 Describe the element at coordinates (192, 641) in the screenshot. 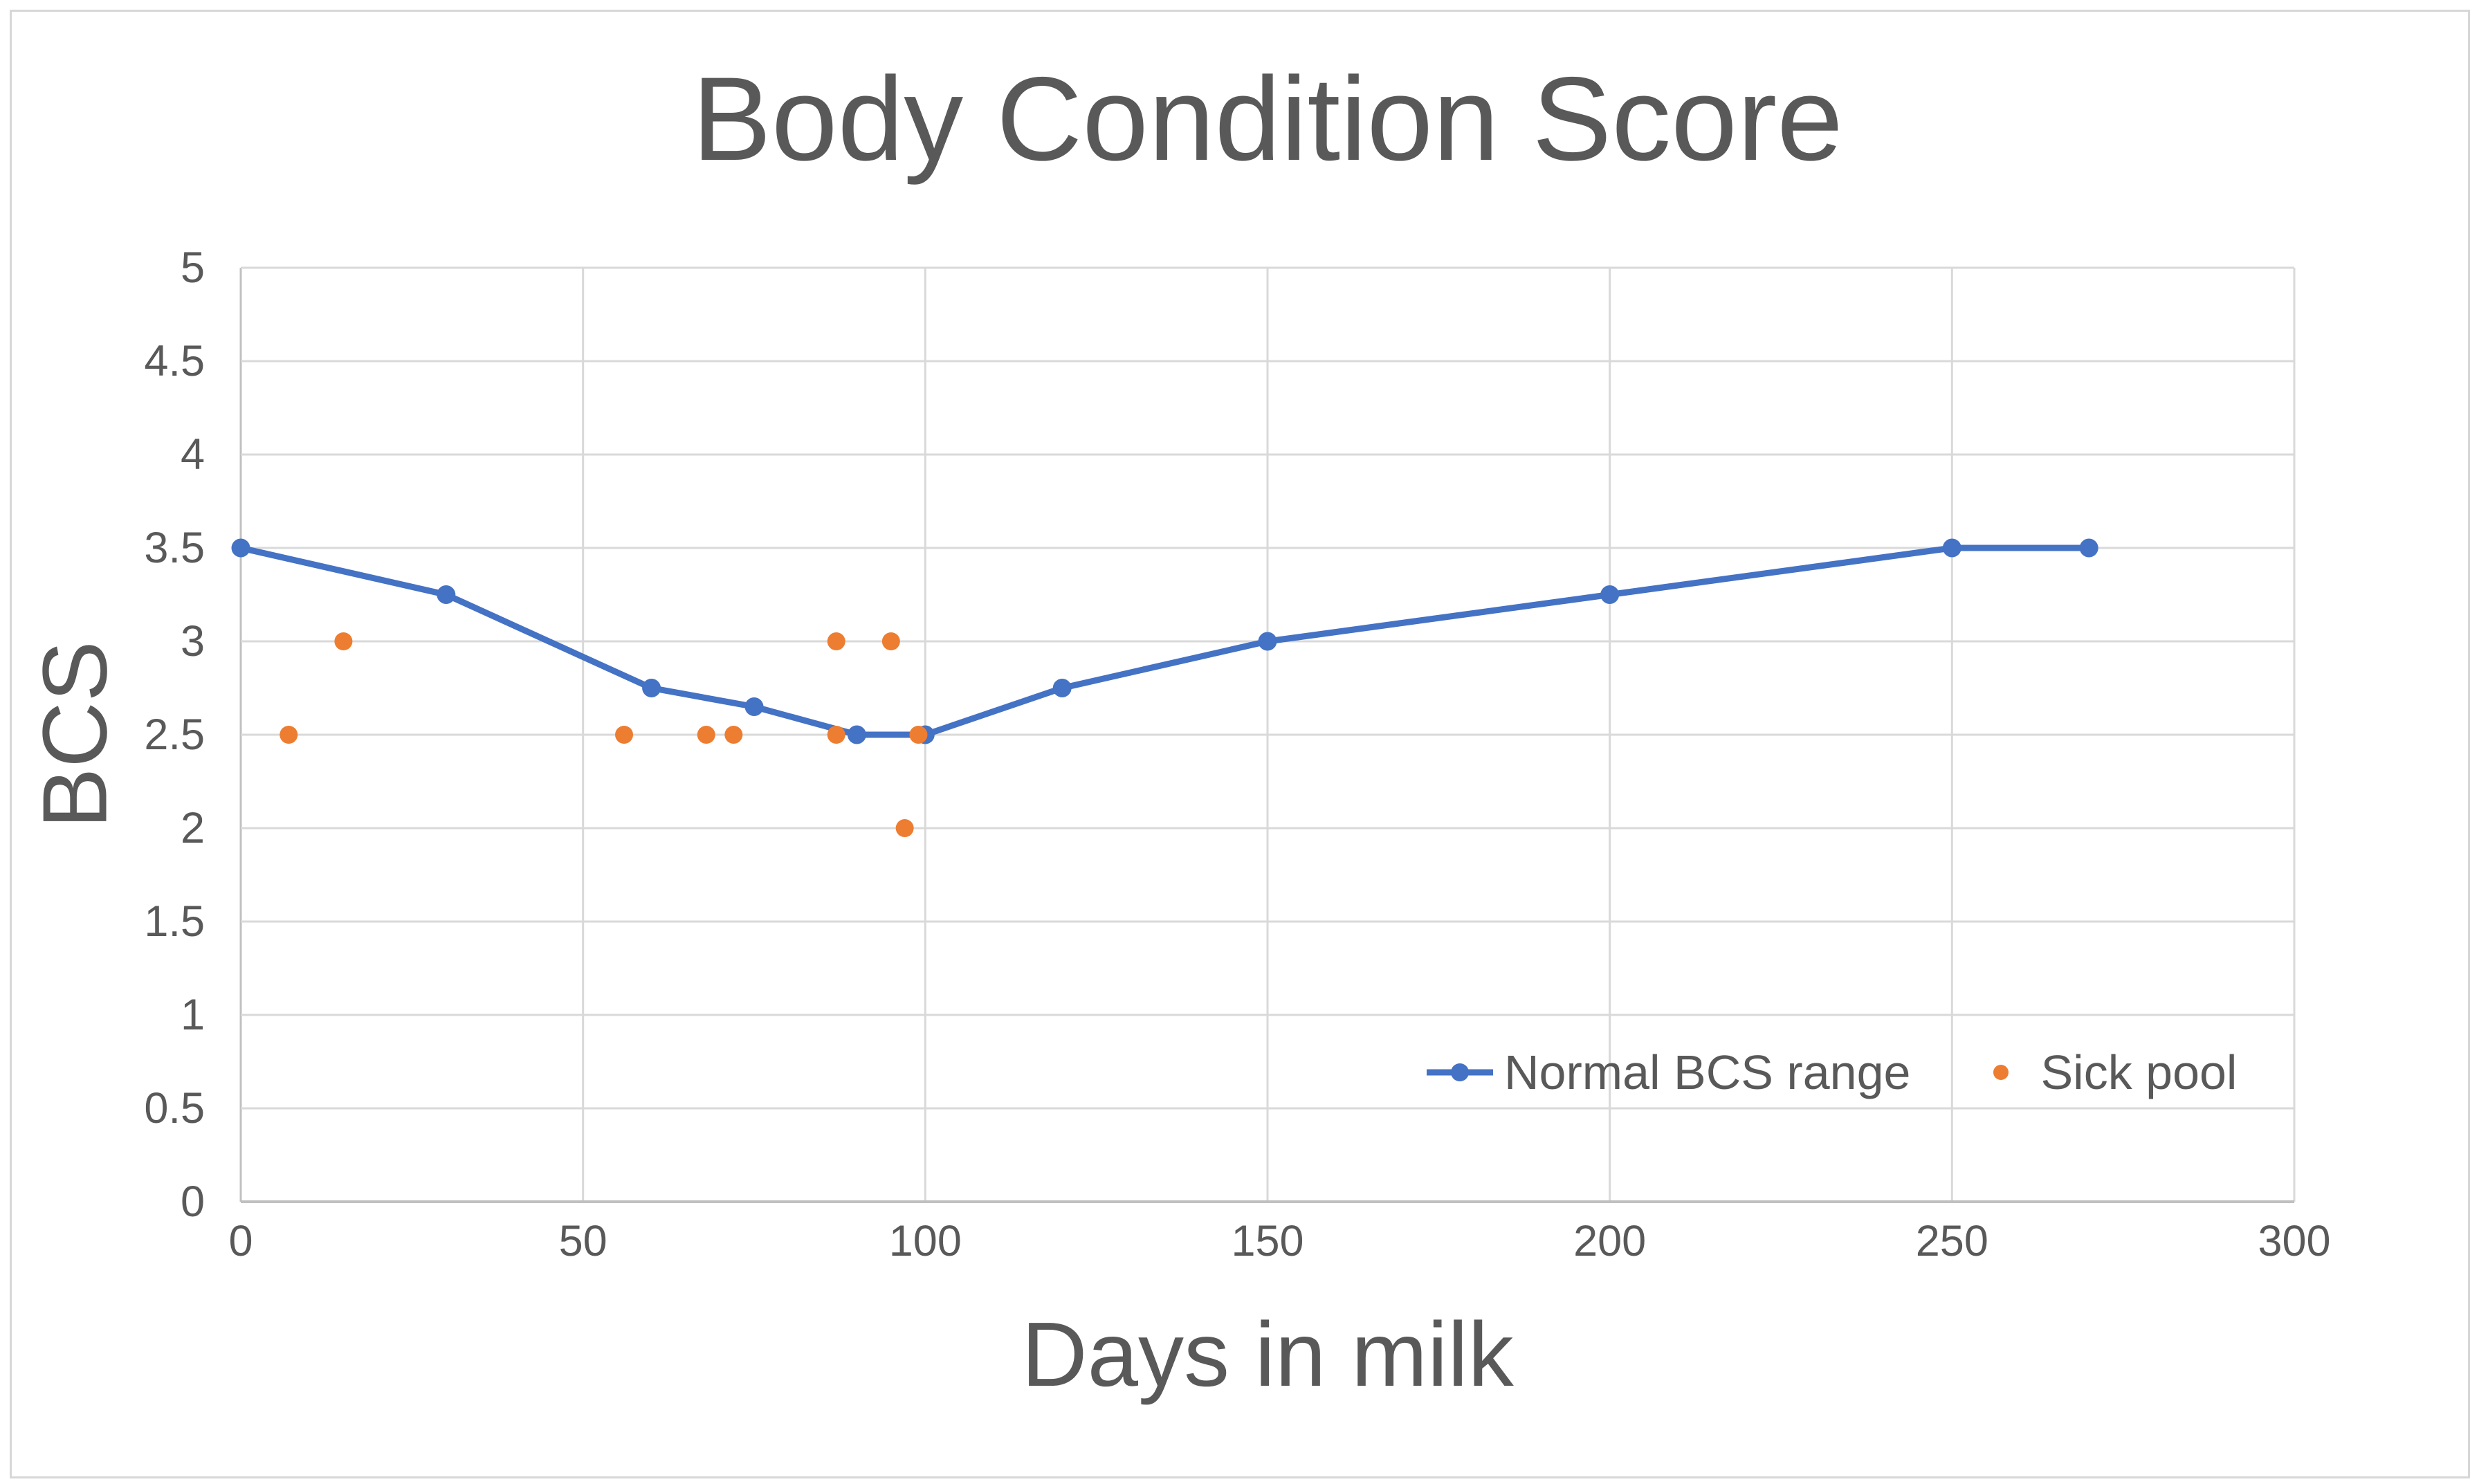

I see `y-tick-label: 3` at that location.